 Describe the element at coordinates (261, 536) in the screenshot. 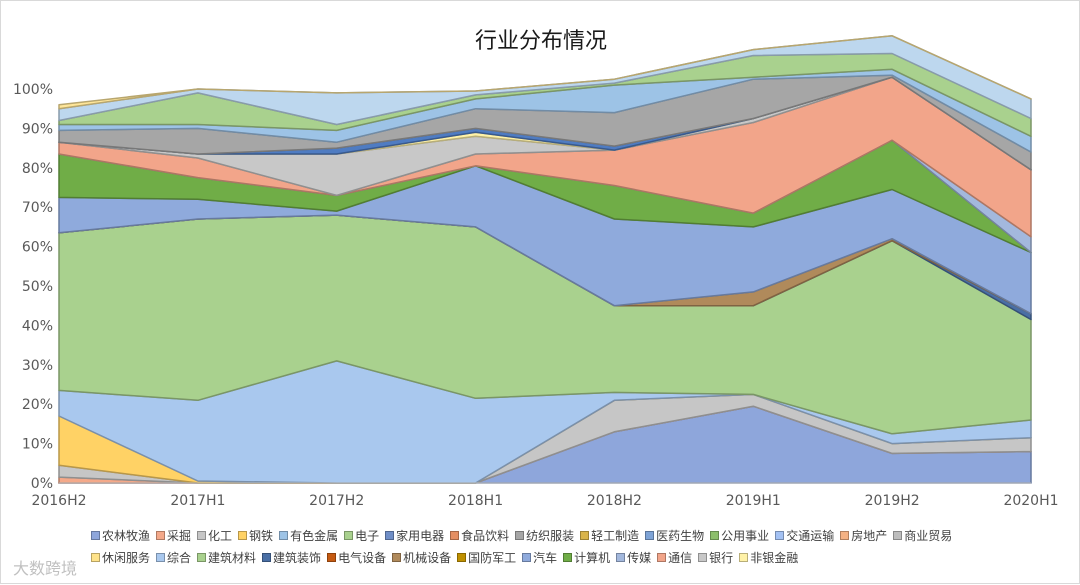

I see `legend-label: 钢铁` at that location.